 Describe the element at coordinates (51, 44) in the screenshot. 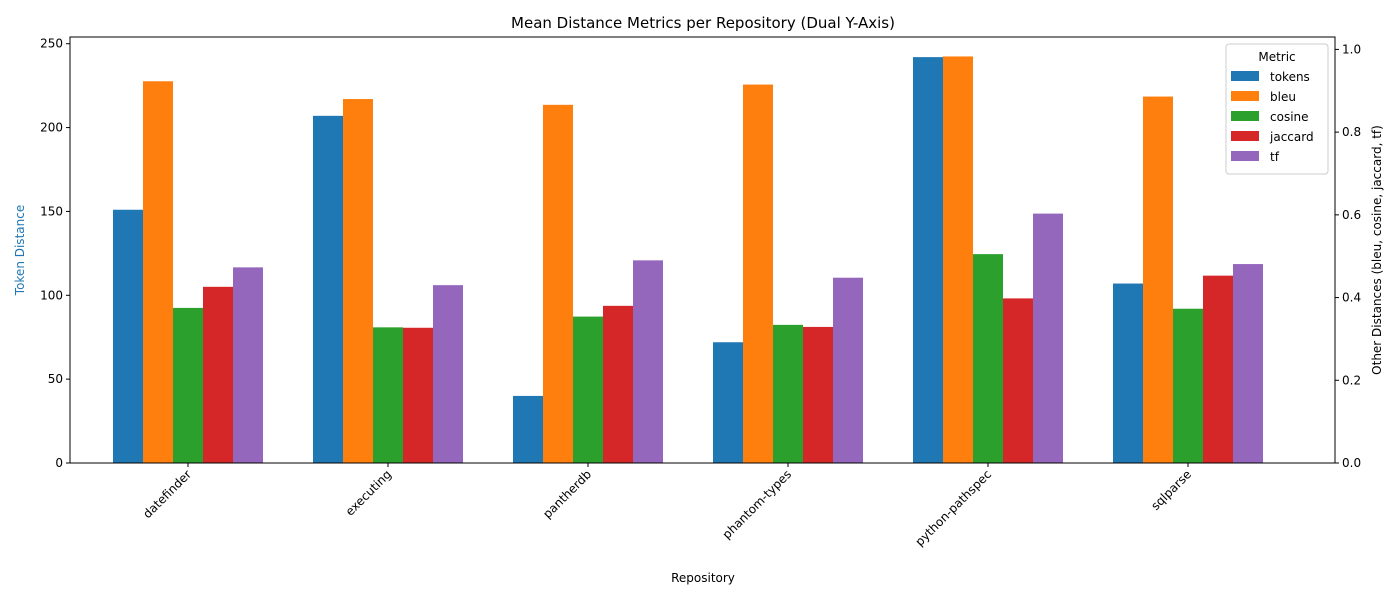

I see `left-tick-label: 250` at that location.